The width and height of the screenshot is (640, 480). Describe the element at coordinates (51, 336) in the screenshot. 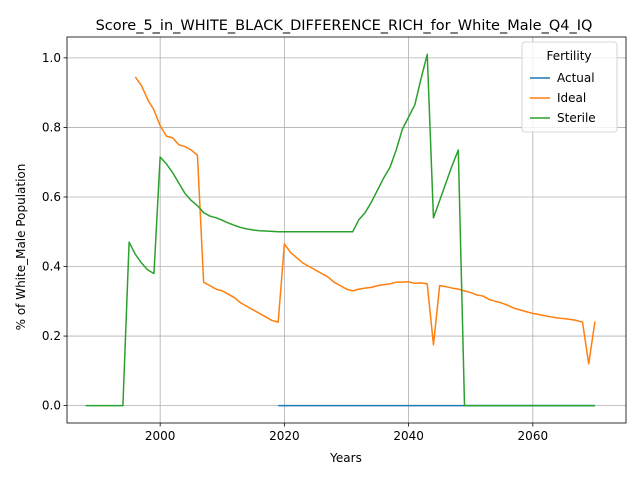

I see `y-tick-label: 0.2` at that location.